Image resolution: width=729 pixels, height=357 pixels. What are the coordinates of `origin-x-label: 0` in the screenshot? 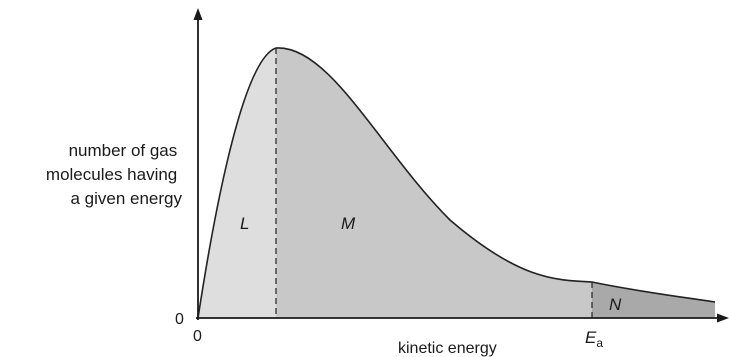 It's located at (197, 336).